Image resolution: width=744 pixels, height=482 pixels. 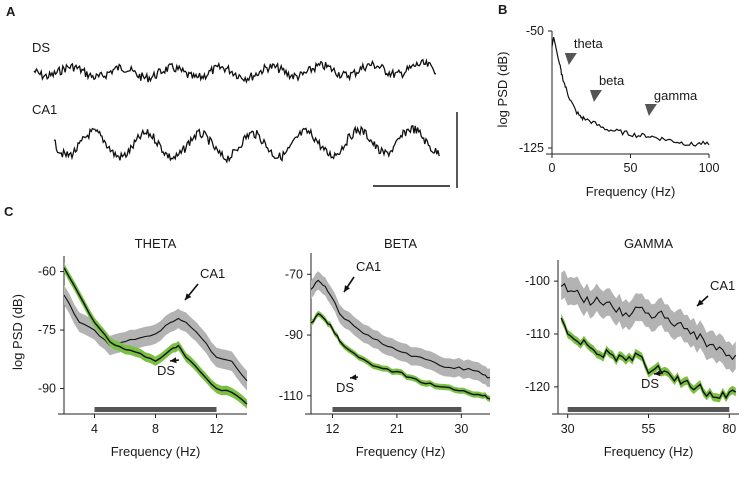 What do you see at coordinates (568, 429) in the screenshot?
I see `gamma-x-tick-label: 30` at bounding box center [568, 429].